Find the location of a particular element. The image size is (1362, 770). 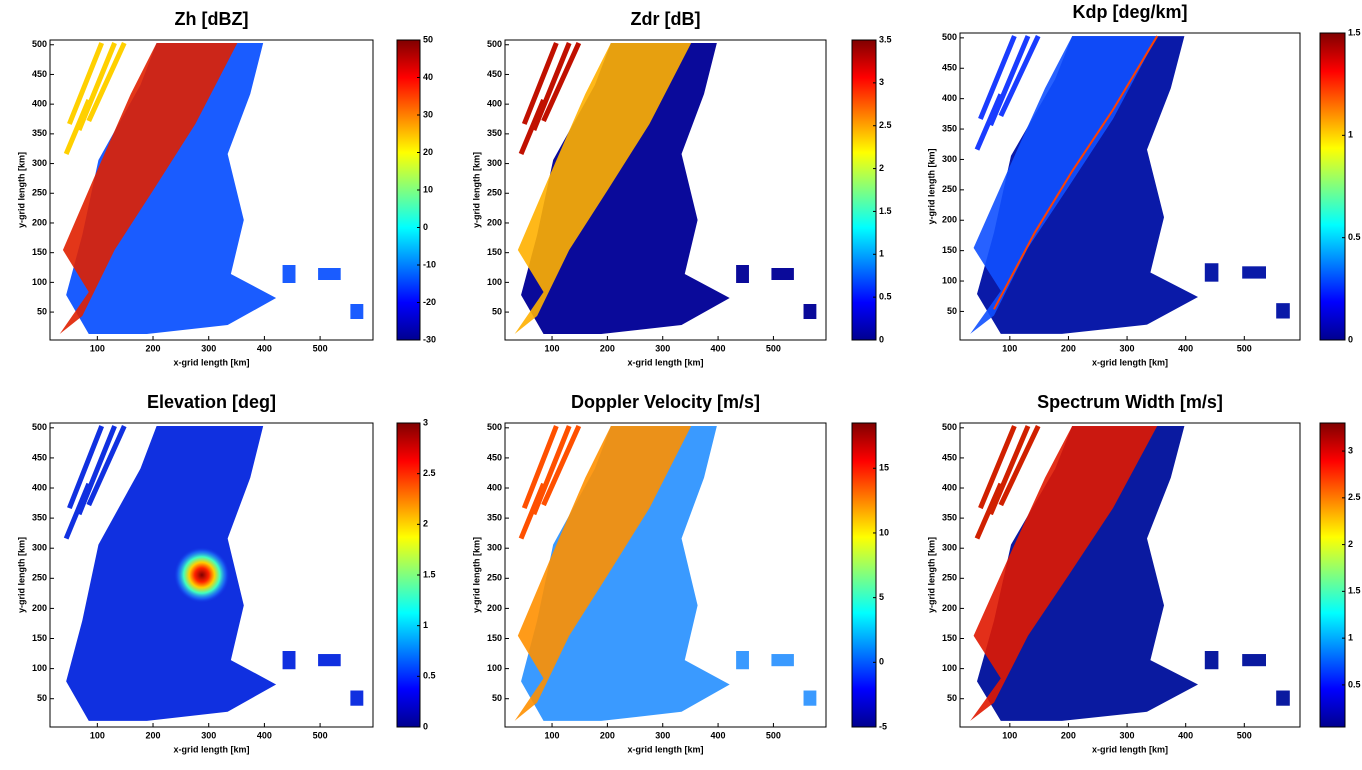

chart-title: Zdr [dB] is located at coordinates (666, 19).